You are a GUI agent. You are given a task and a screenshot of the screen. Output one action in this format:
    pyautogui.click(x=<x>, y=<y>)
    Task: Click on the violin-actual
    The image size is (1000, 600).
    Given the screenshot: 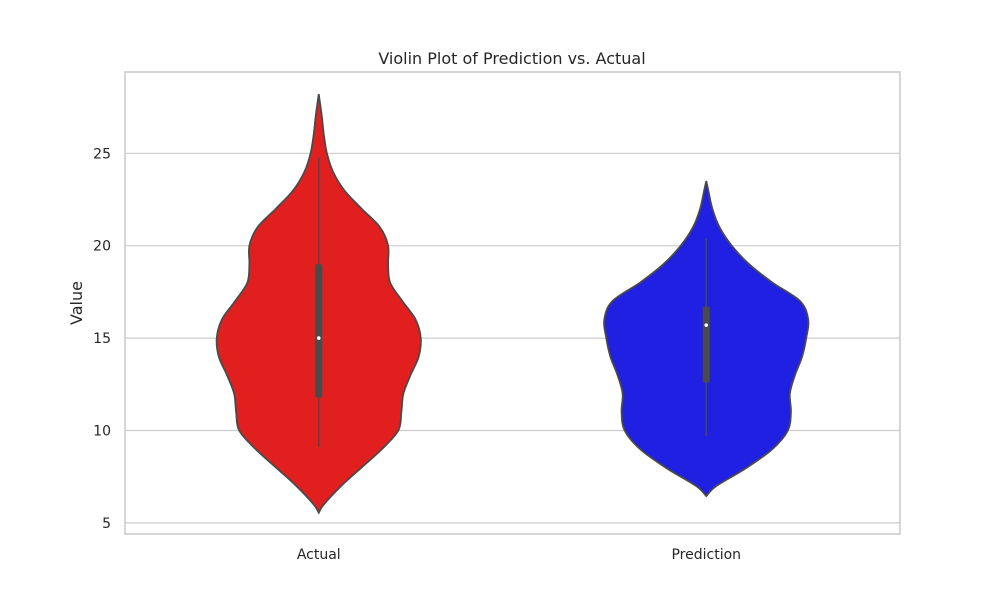 What is the action you would take?
    pyautogui.click(x=318, y=304)
    